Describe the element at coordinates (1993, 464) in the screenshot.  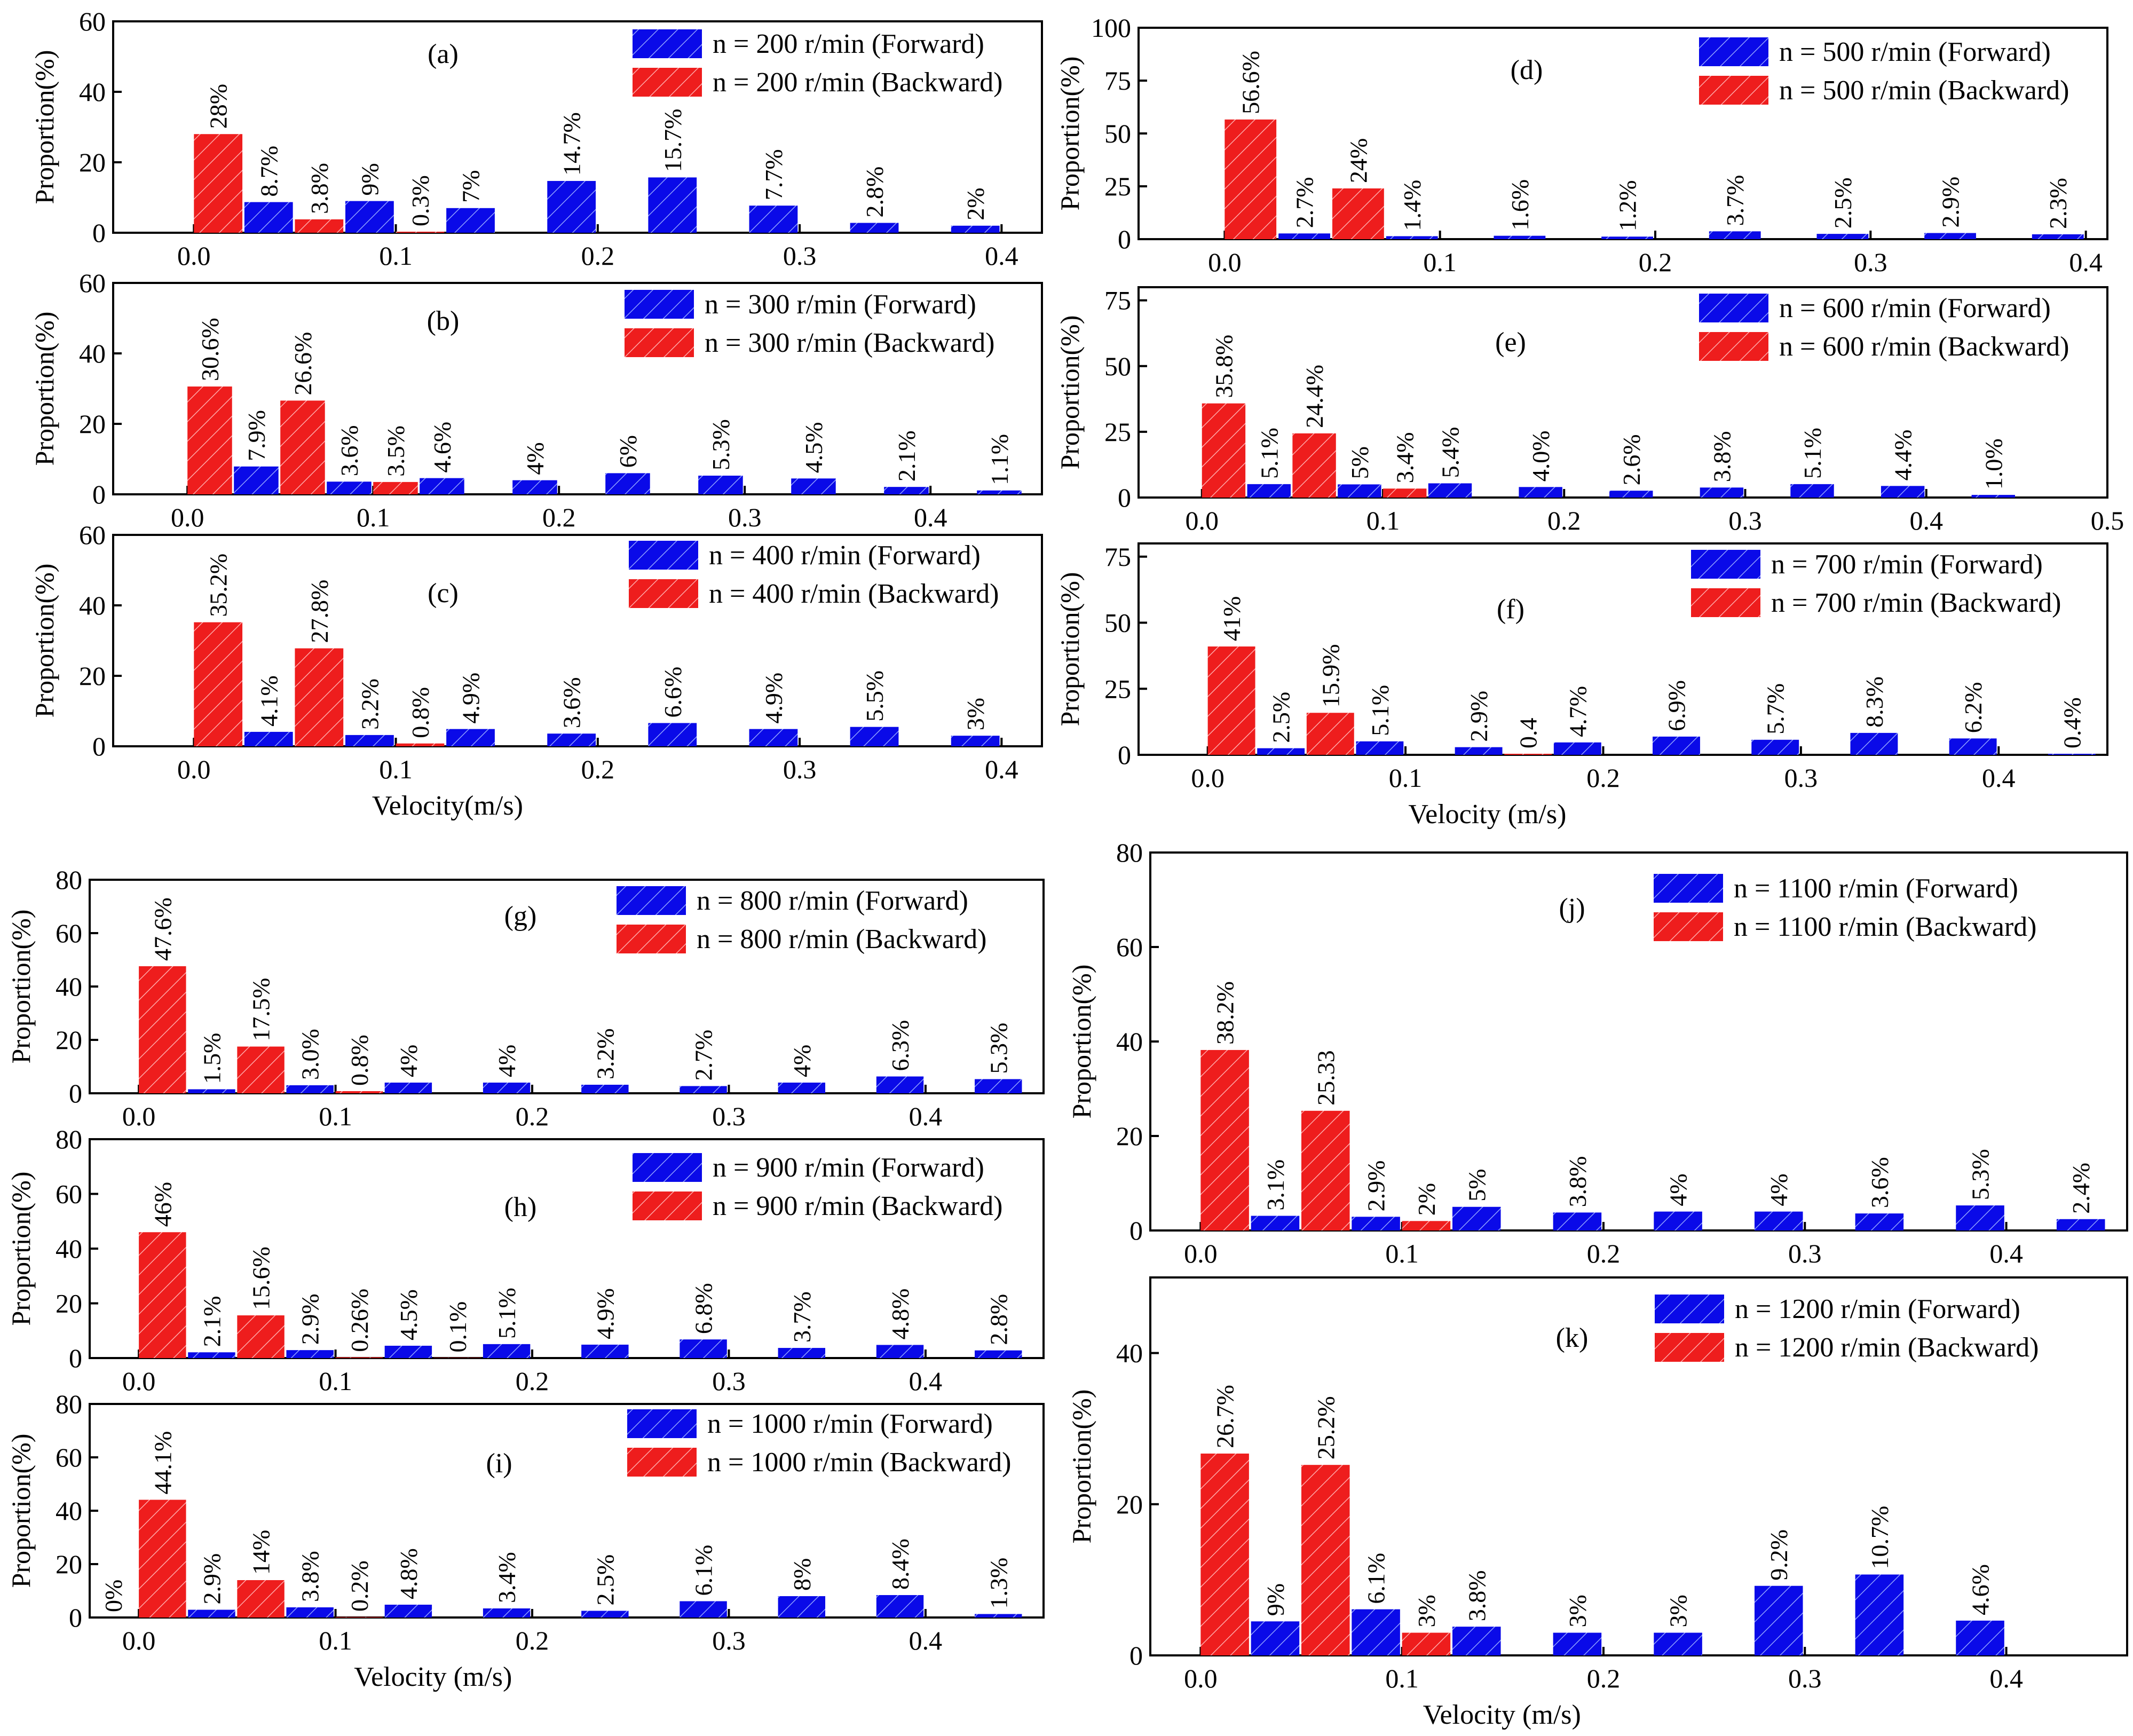
I see `data-label: 1.0%` at that location.